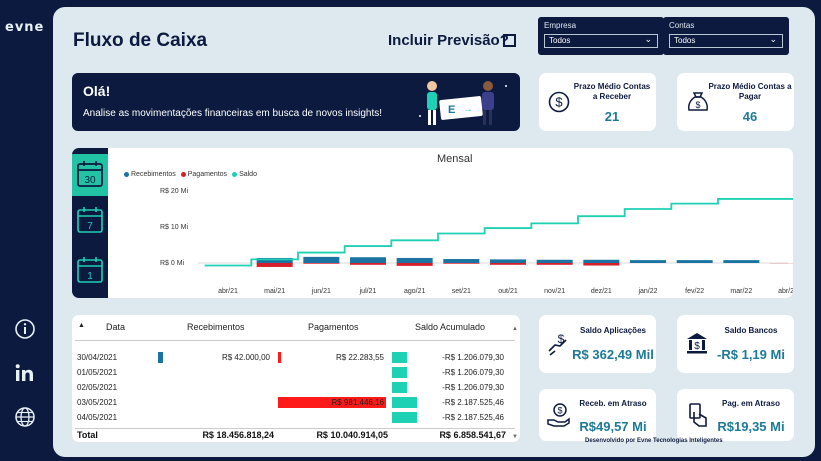 The height and width of the screenshot is (461, 821). I want to click on x-tick-label: mai/21, so click(274, 291).